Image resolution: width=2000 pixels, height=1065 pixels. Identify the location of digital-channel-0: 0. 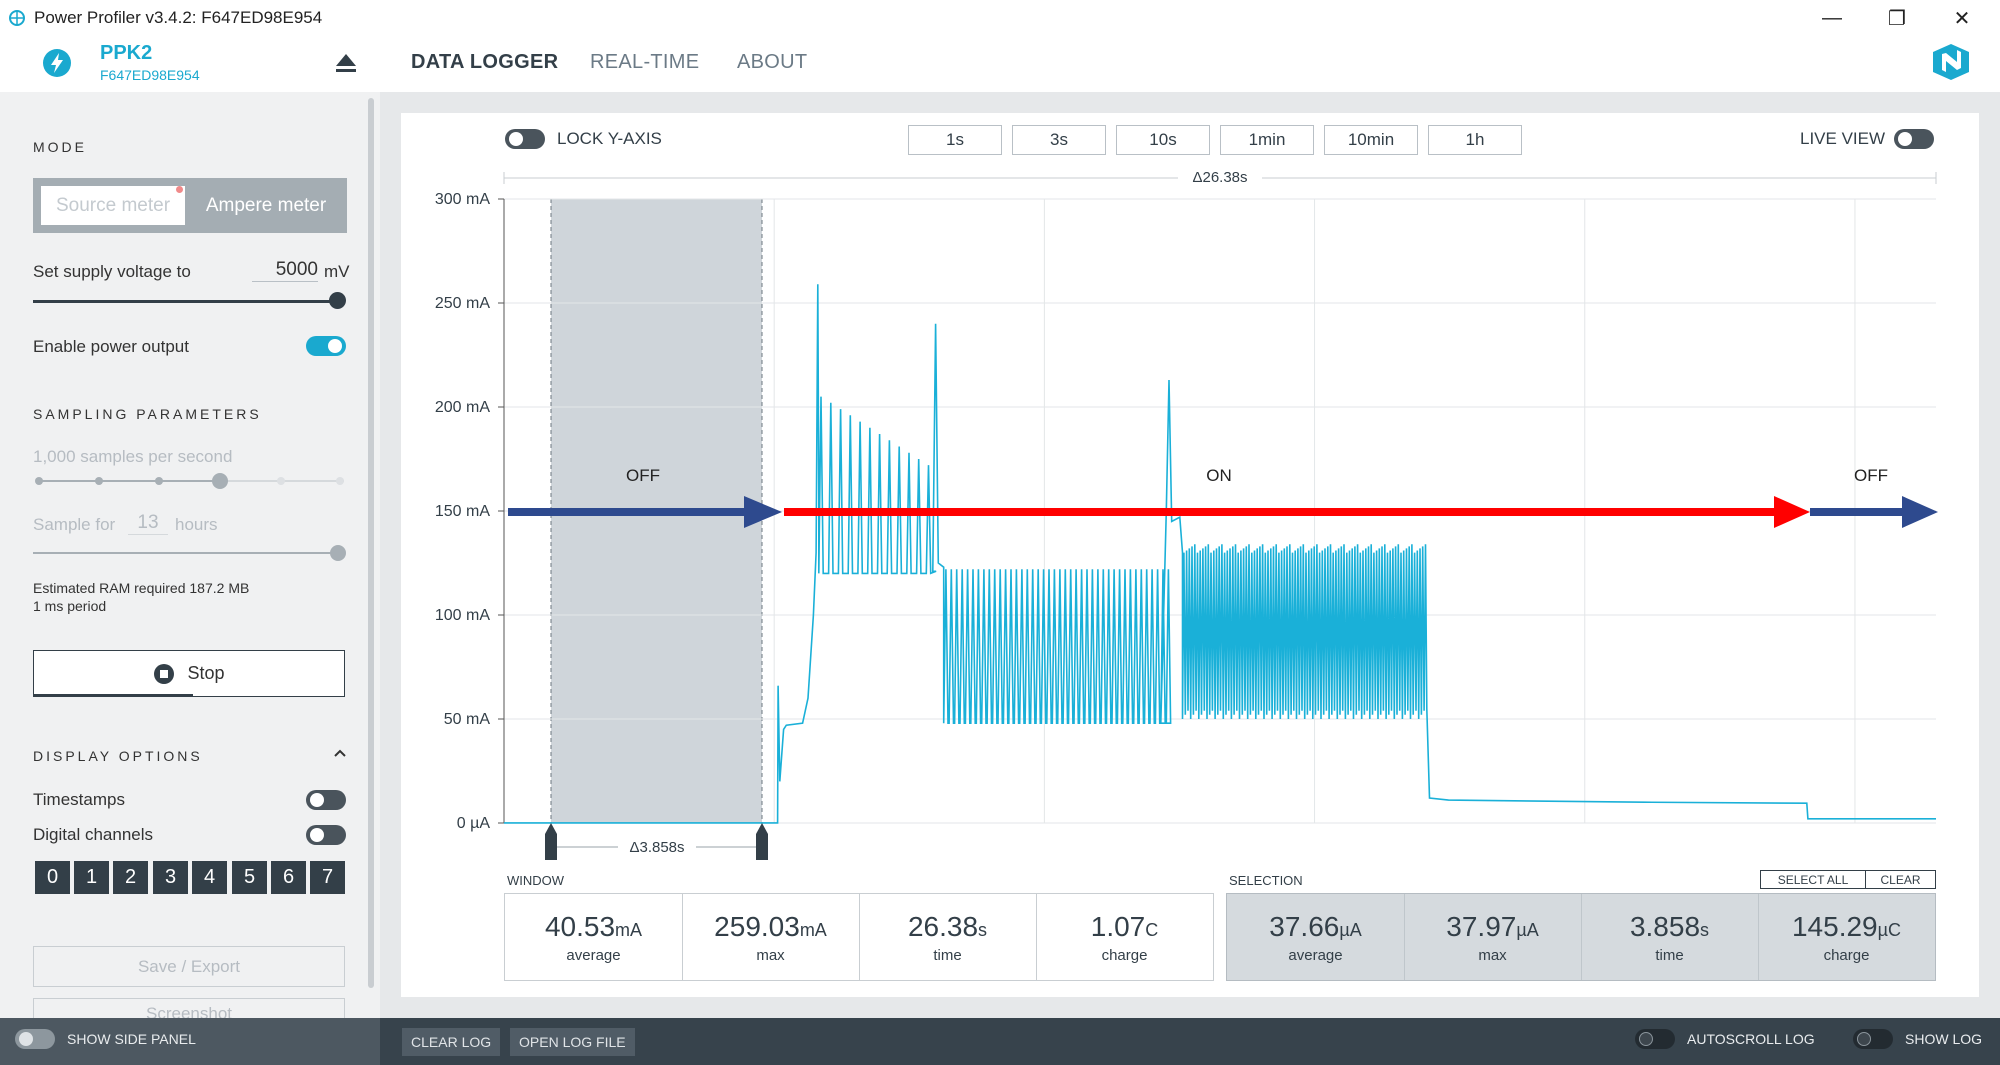
(52, 877).